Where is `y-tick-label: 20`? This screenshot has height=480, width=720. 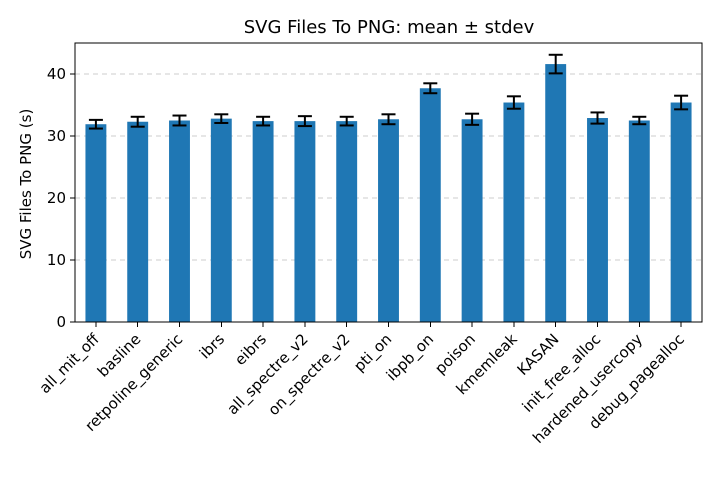 y-tick-label: 20 is located at coordinates (56, 198).